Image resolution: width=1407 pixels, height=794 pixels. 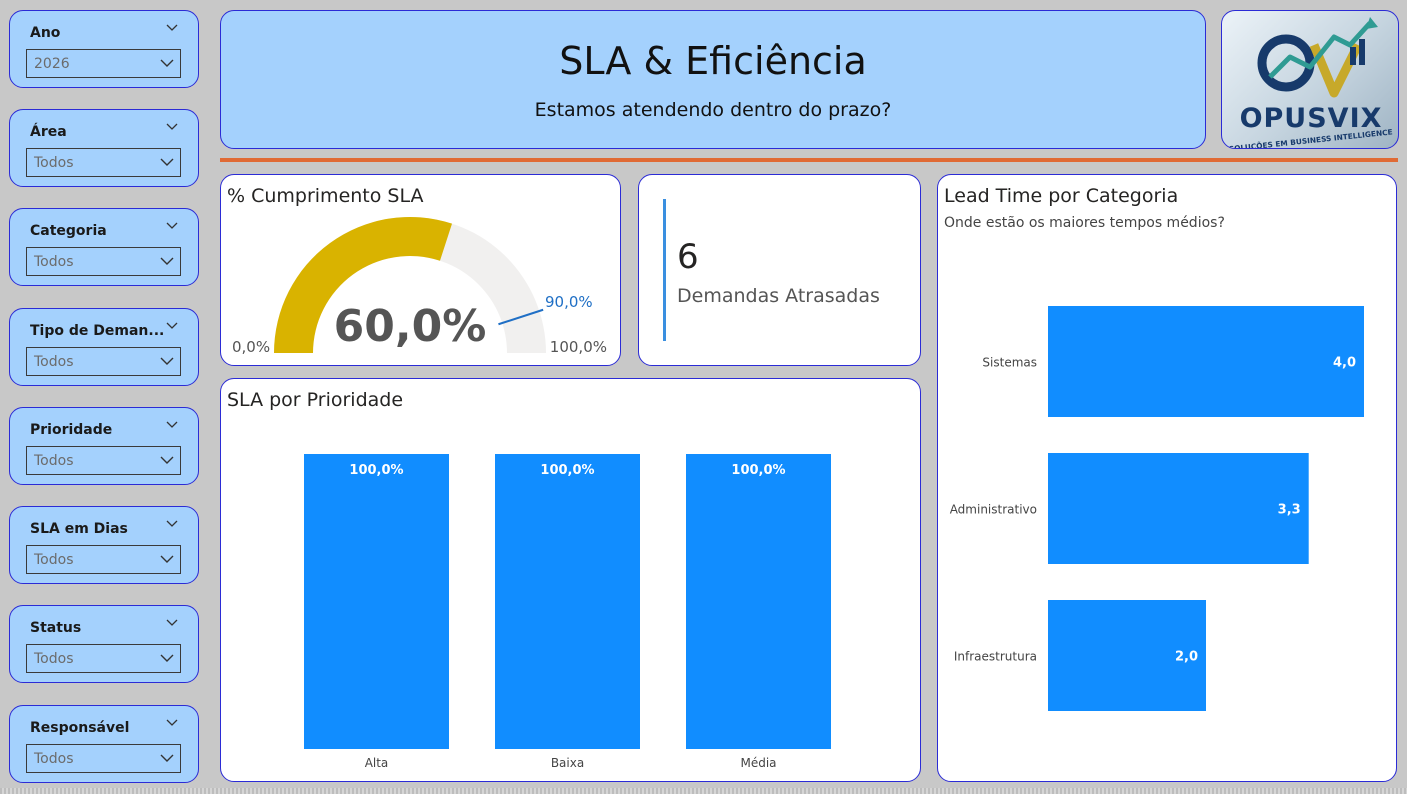 What do you see at coordinates (688, 257) in the screenshot?
I see `kpi-value: 6` at bounding box center [688, 257].